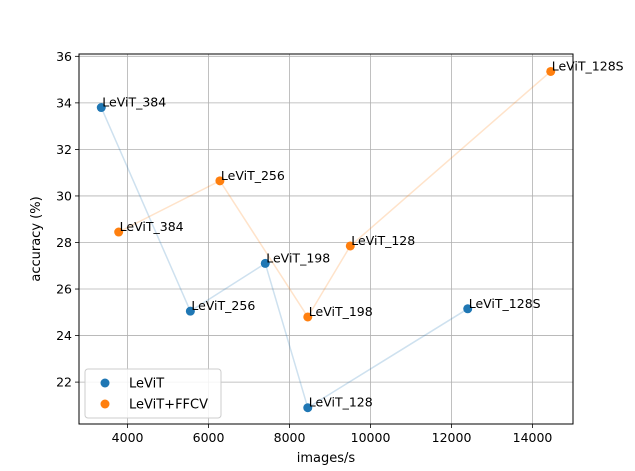 The image size is (635, 471). What do you see at coordinates (168, 405) in the screenshot?
I see `legend-label: LeViT+FFCV` at bounding box center [168, 405].